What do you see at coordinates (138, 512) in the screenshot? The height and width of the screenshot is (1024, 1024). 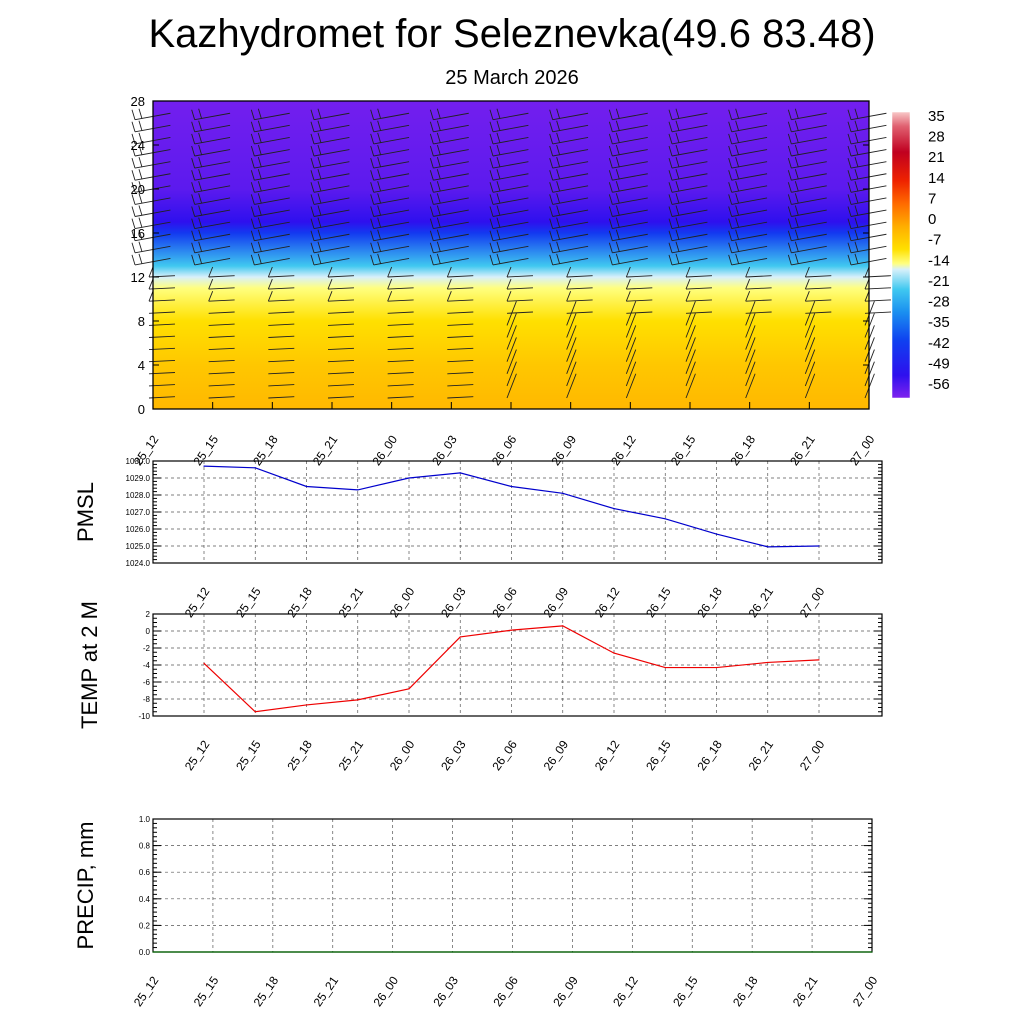 I see `y-tick-label: 1027.0` at bounding box center [138, 512].